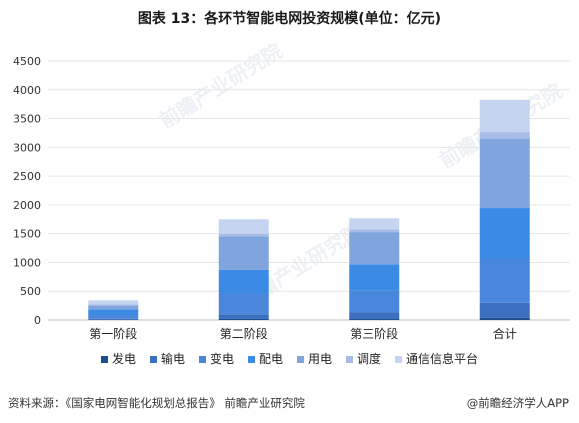 The image size is (579, 423). What do you see at coordinates (27, 262) in the screenshot?
I see `y-tick-label: 1000` at bounding box center [27, 262].